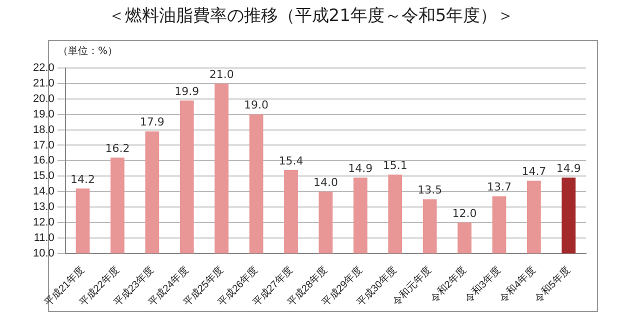 The image size is (622, 317). What do you see at coordinates (221, 74) in the screenshot?
I see `data-label: 21.0` at bounding box center [221, 74].